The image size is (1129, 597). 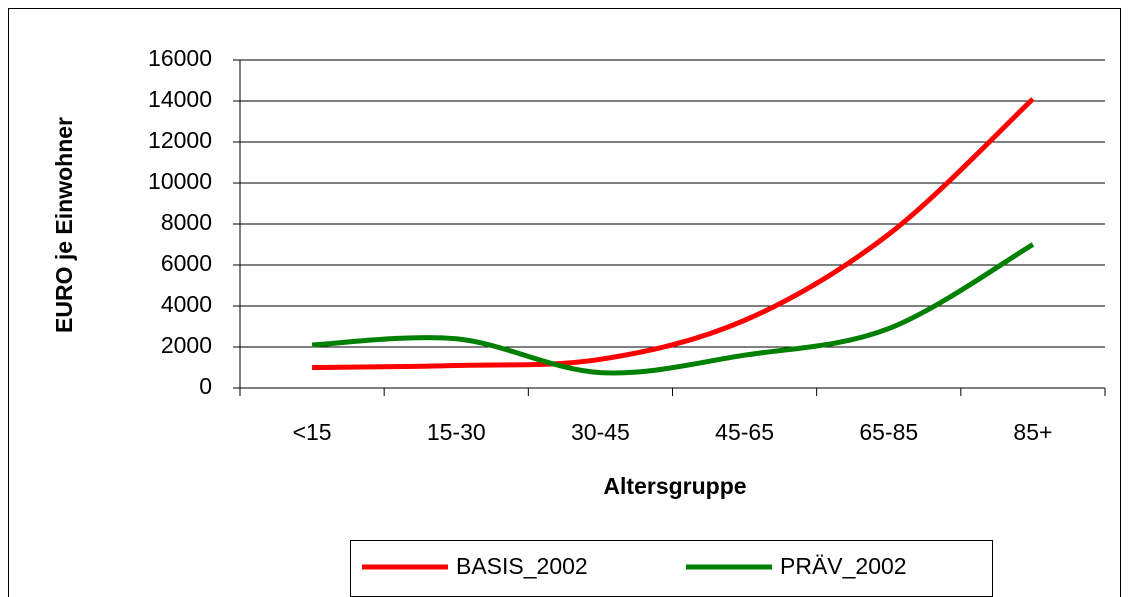 I want to click on legend-label: PRÄV_2002, so click(x=843, y=566).